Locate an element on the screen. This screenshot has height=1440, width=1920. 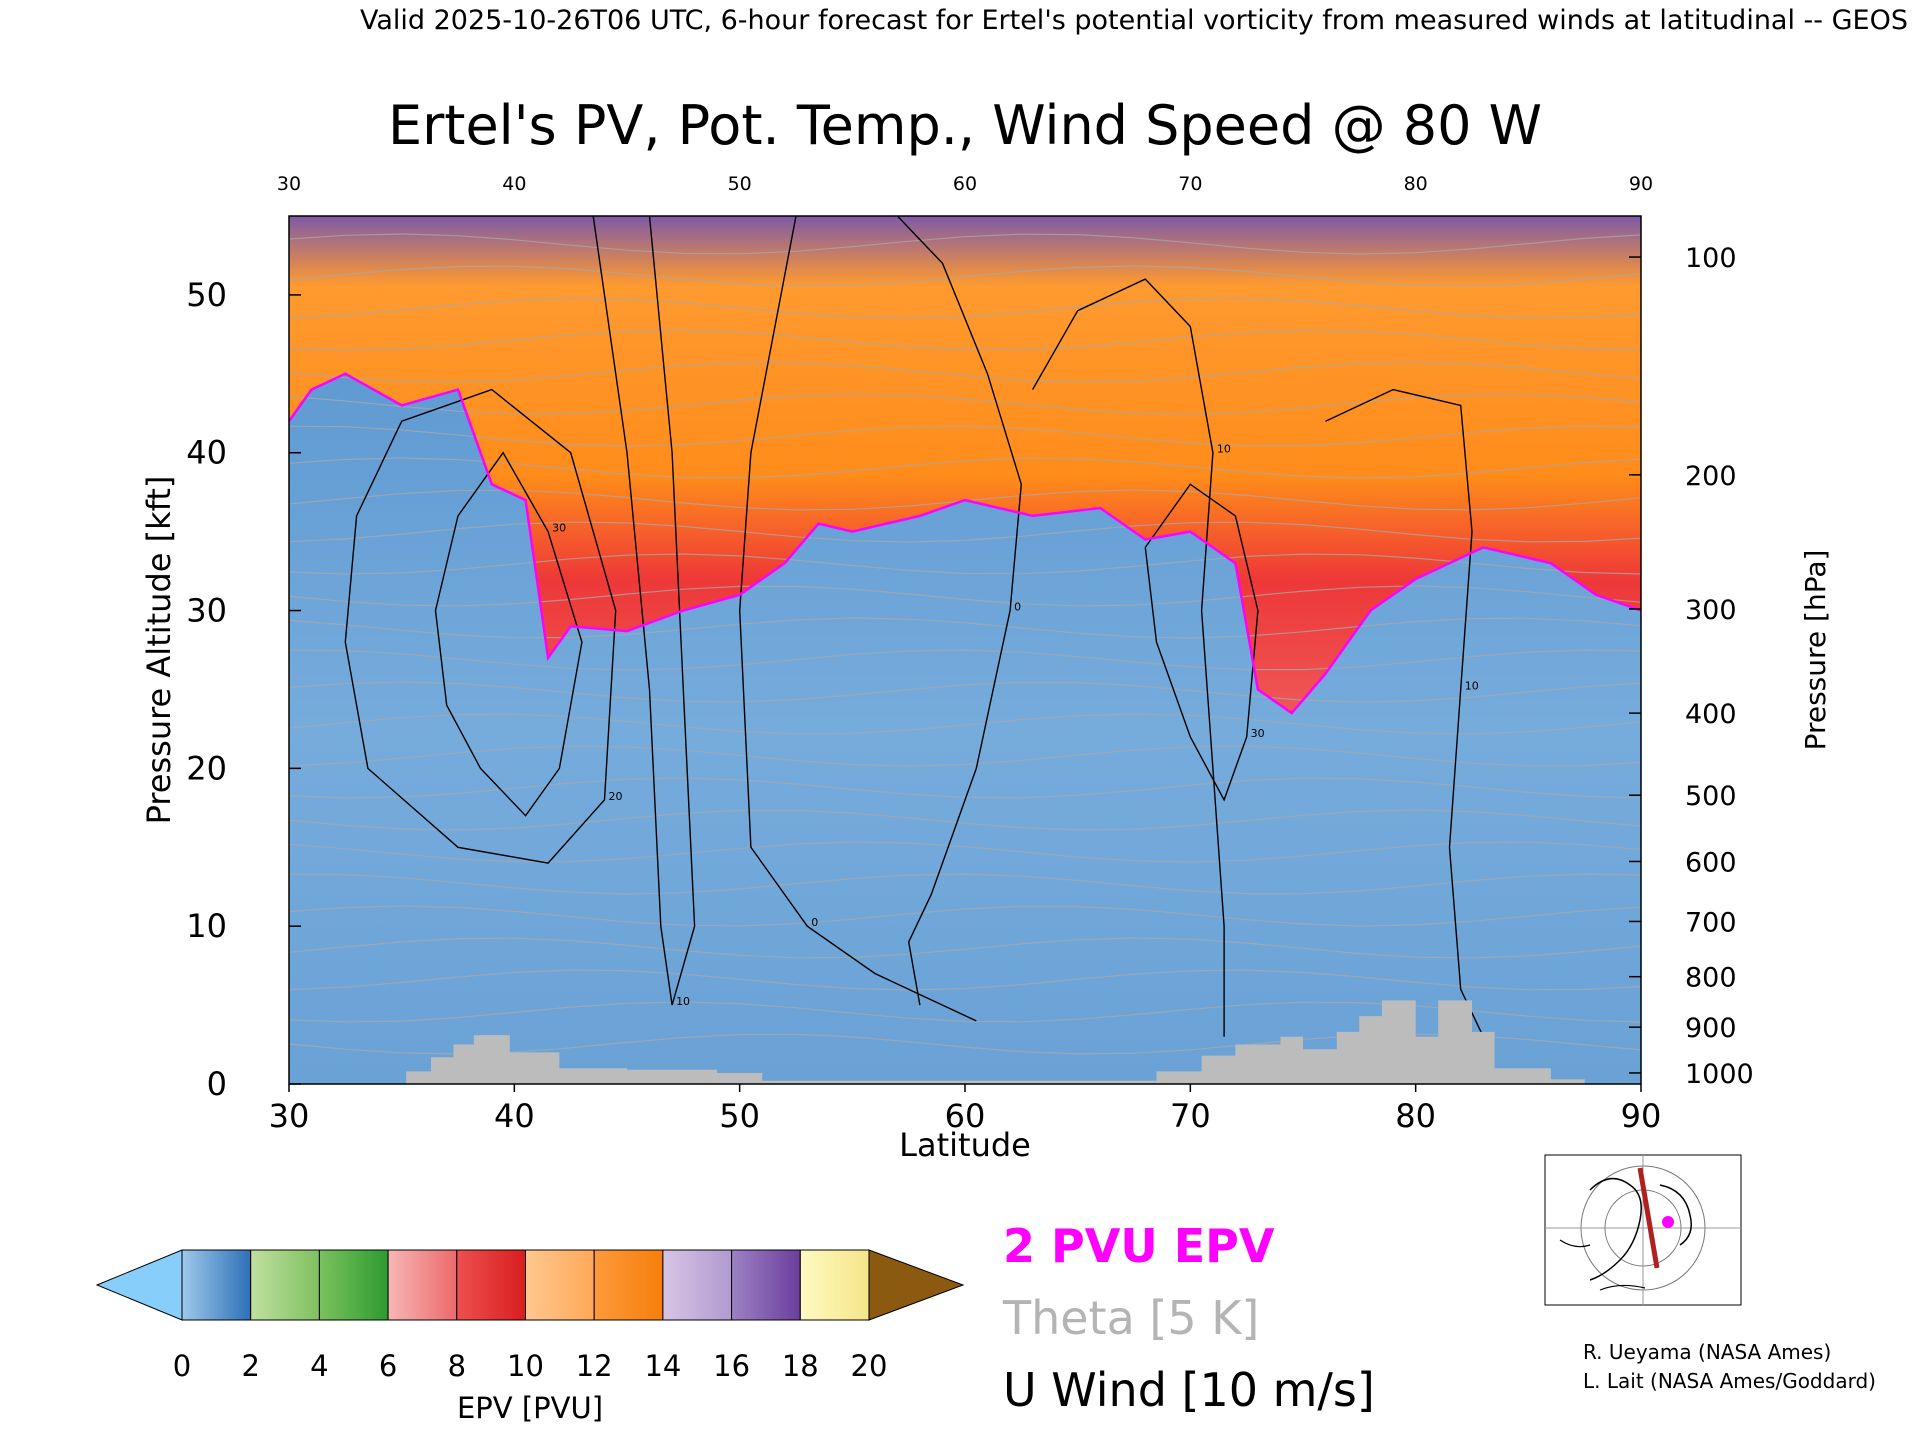
colorbar-tick-label: 12 is located at coordinates (594, 1366).